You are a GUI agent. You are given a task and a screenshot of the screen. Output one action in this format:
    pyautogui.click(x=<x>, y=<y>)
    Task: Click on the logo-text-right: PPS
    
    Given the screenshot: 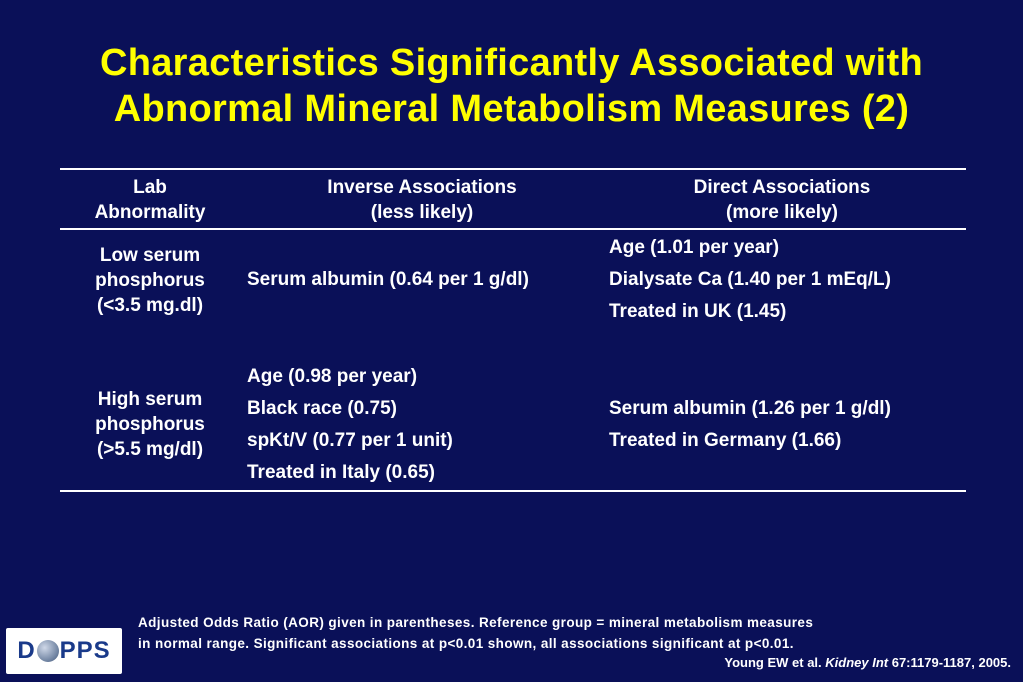 What is the action you would take?
    pyautogui.click(x=85, y=650)
    